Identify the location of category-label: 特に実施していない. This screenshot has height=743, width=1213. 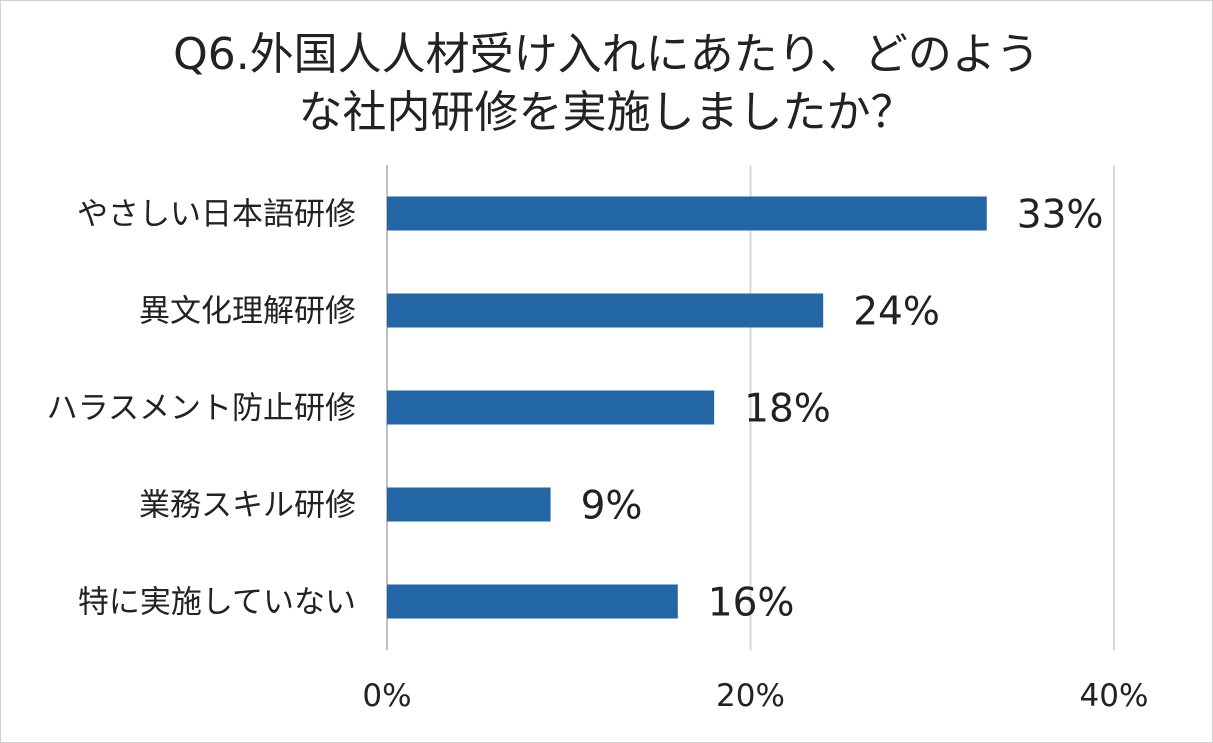
(217, 603).